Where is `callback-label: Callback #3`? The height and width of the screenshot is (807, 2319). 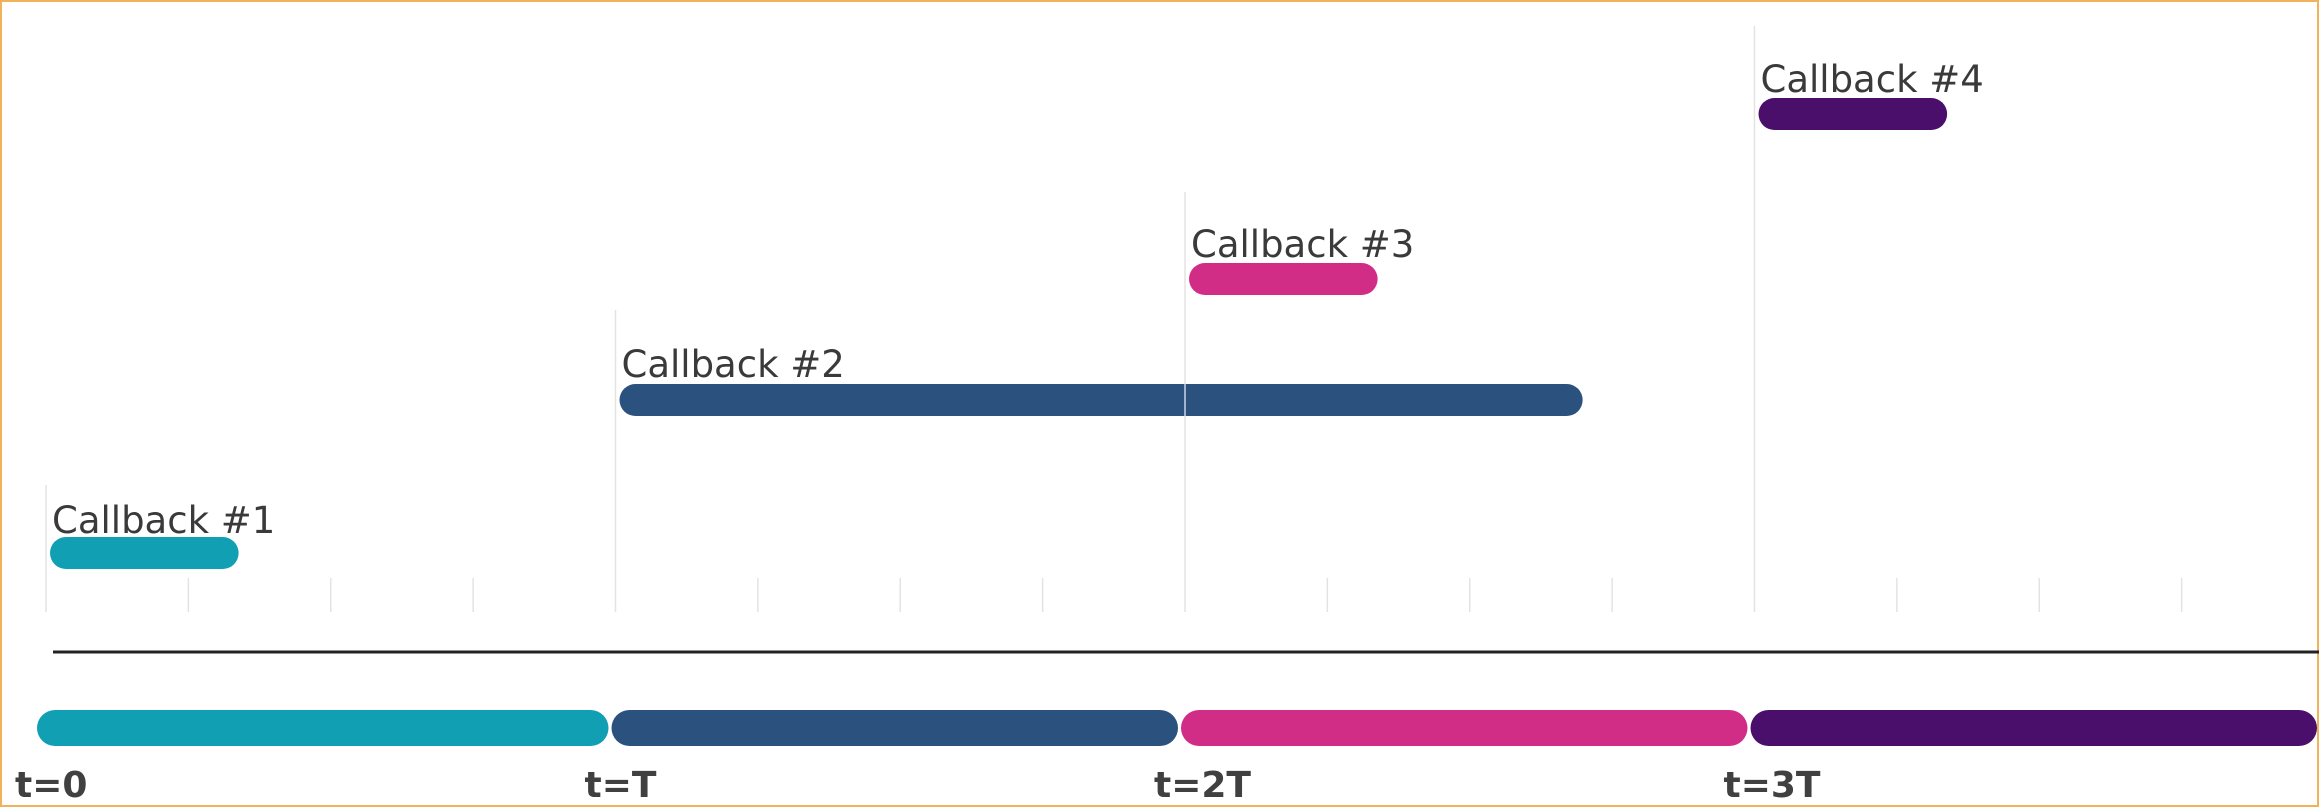 callback-label: Callback #3 is located at coordinates (1302, 244).